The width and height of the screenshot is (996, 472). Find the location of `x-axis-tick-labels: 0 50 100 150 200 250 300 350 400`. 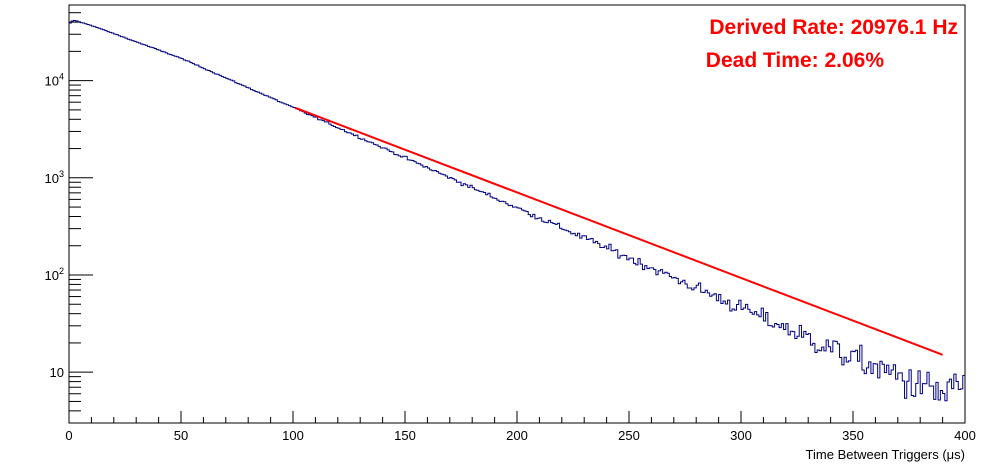

x-axis-tick-labels: 0 50 100 150 200 250 300 350 400 is located at coordinates (520, 435).